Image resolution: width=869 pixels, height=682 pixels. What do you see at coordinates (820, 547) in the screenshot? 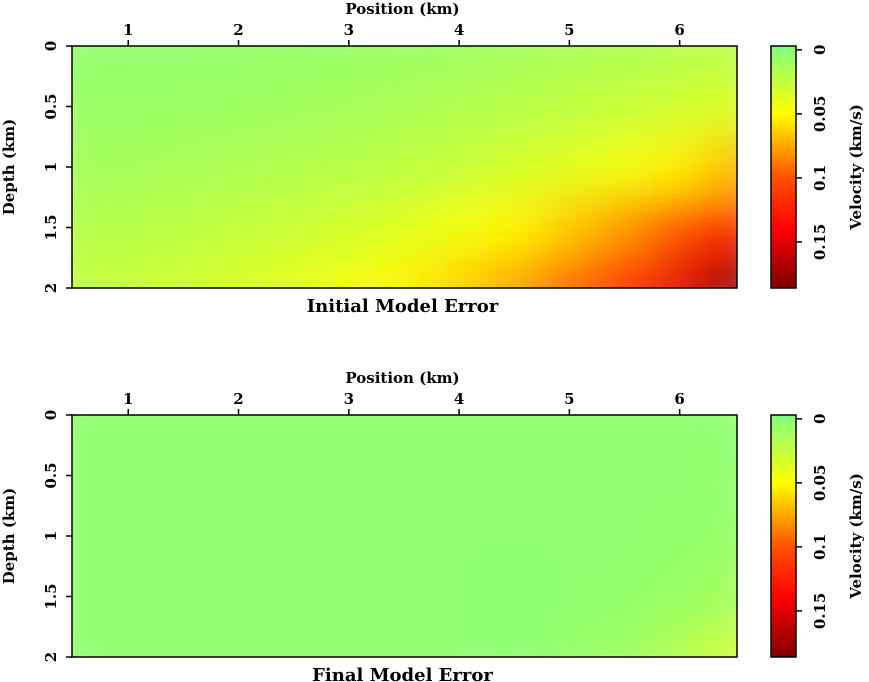
I see `colorbar-tick-label: 0.1` at bounding box center [820, 547].